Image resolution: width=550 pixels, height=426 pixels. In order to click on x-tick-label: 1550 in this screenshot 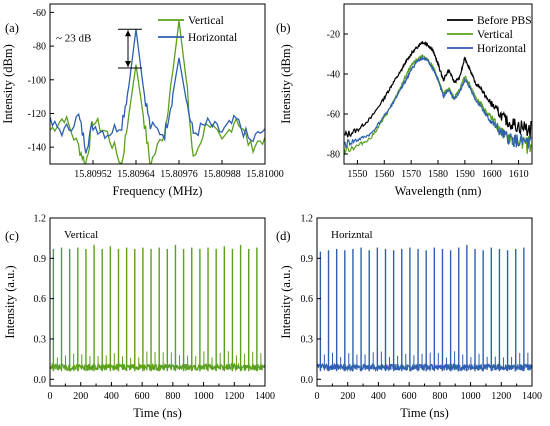, I will do `click(357, 174)`.